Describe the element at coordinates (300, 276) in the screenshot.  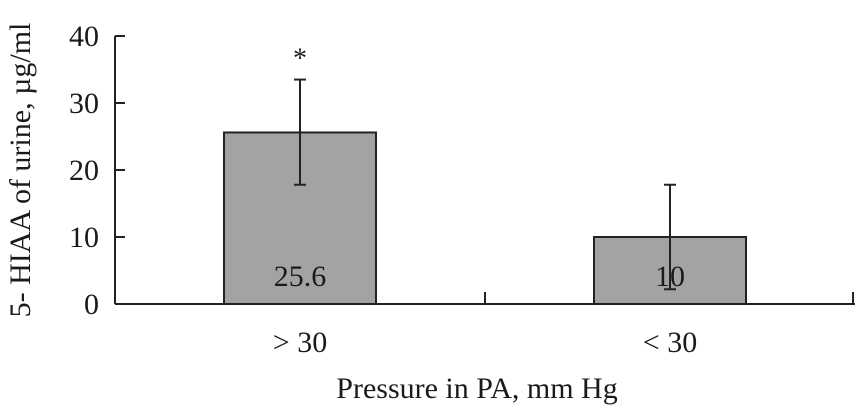
I see `data-label: 25.6` at that location.